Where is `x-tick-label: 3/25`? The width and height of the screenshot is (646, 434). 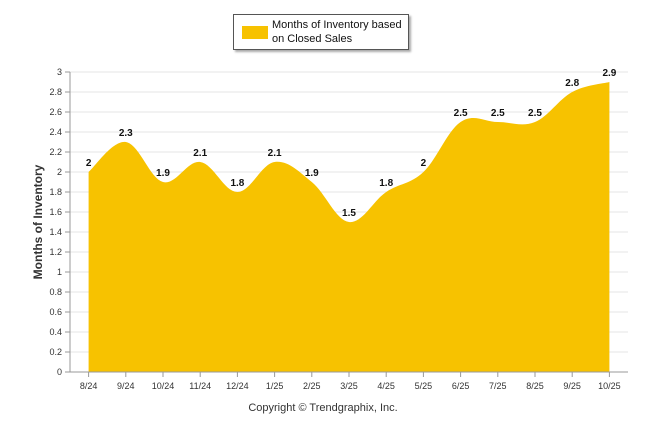
x-tick-label: 3/25 is located at coordinates (349, 386).